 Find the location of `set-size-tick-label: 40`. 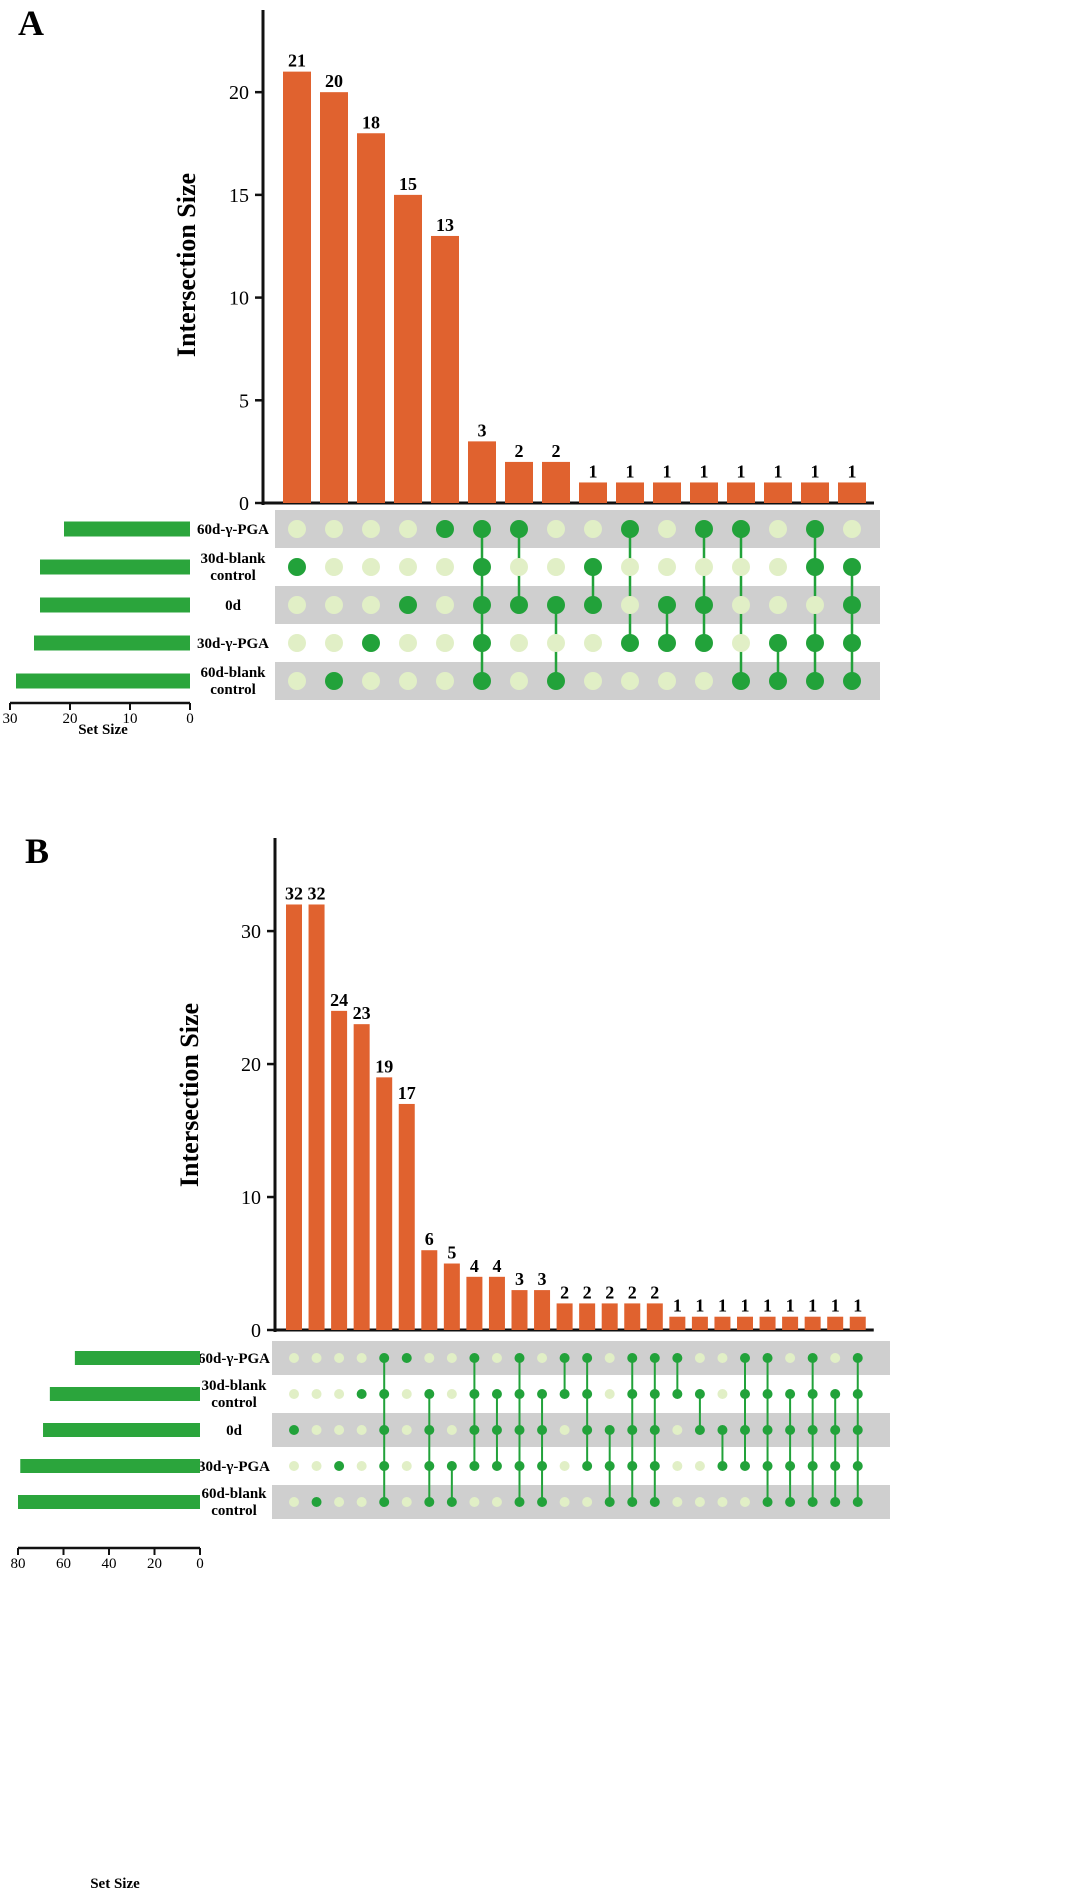

set-size-tick-label: 40 is located at coordinates (109, 1564).